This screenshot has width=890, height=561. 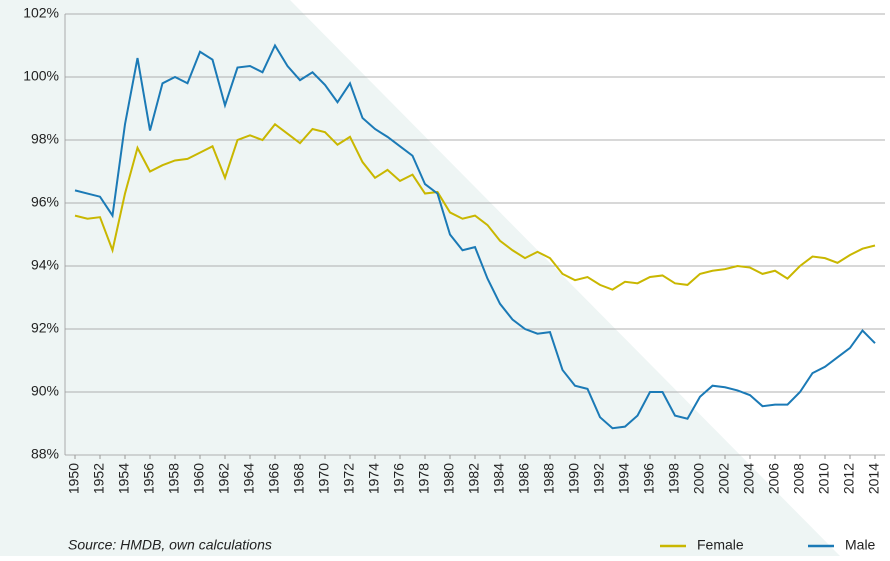 What do you see at coordinates (249, 478) in the screenshot?
I see `x-tick-label: 1964` at bounding box center [249, 478].